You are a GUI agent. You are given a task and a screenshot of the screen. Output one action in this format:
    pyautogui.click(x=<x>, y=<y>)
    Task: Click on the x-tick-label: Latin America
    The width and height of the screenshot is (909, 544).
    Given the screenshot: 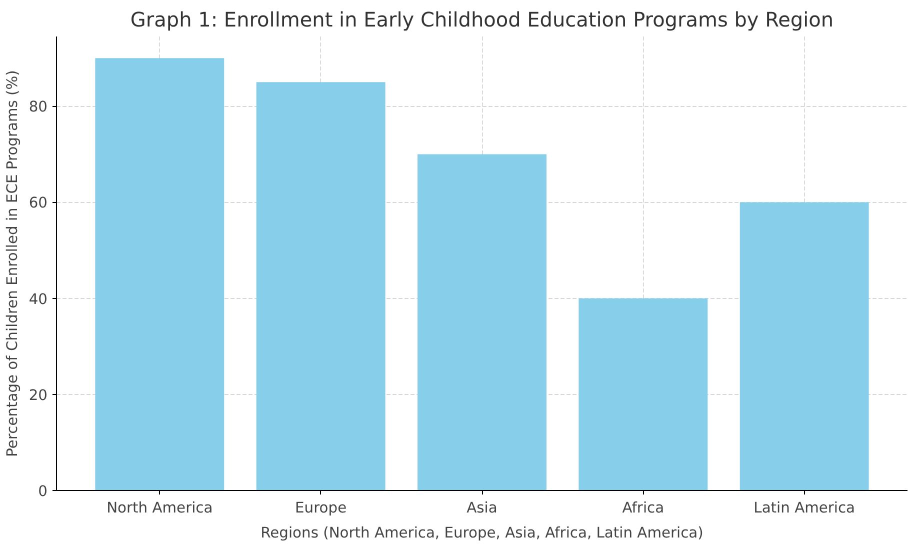 What is the action you would take?
    pyautogui.click(x=805, y=508)
    